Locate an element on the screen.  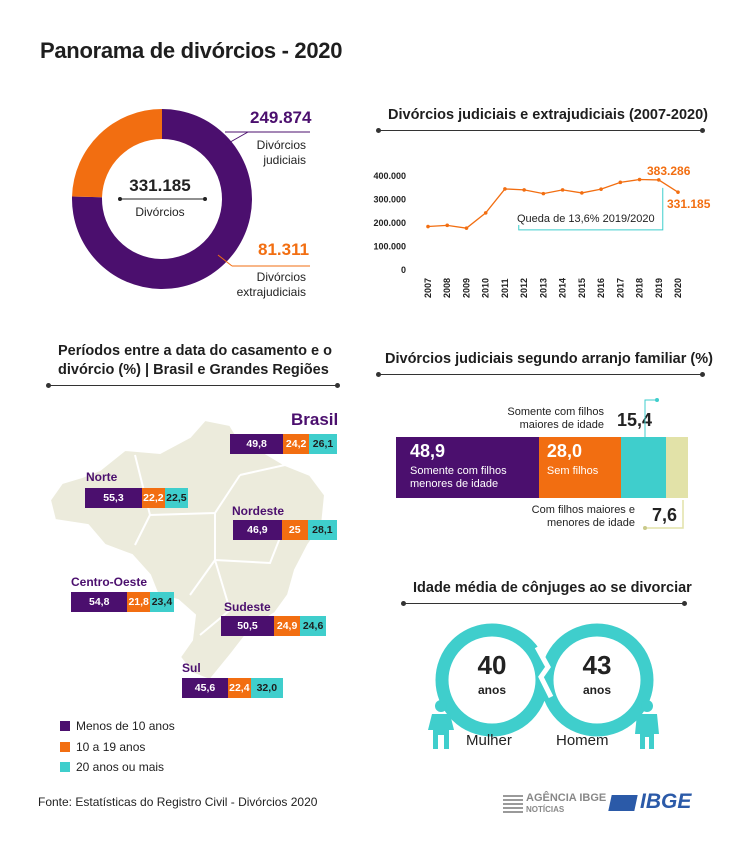
seg-20-mais: 32,0 is located at coordinates (266, 688).